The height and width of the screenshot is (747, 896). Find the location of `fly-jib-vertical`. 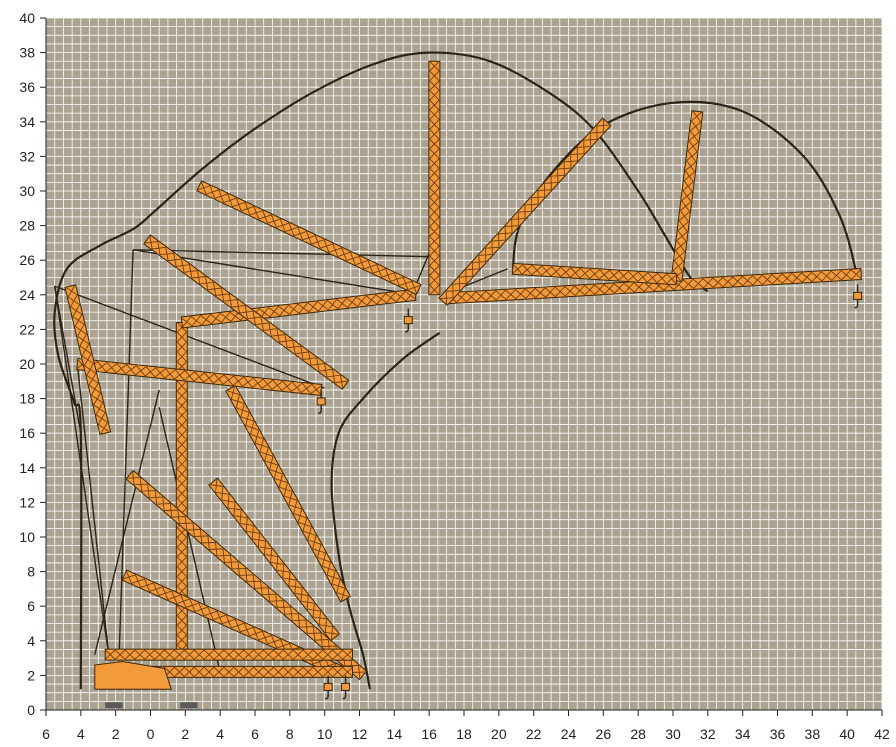

fly-jib-vertical is located at coordinates (434, 178).